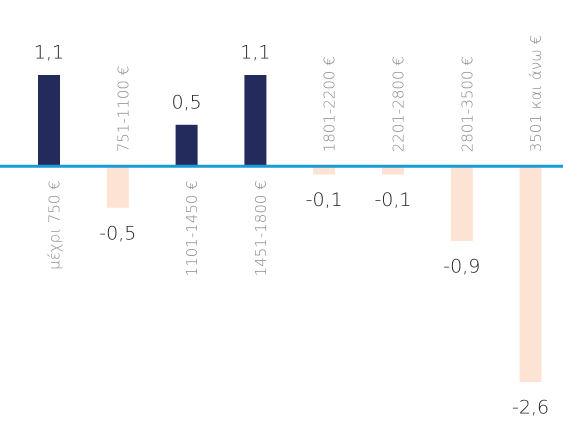  I want to click on category-label: 1101-1450 €, so click(192, 228).